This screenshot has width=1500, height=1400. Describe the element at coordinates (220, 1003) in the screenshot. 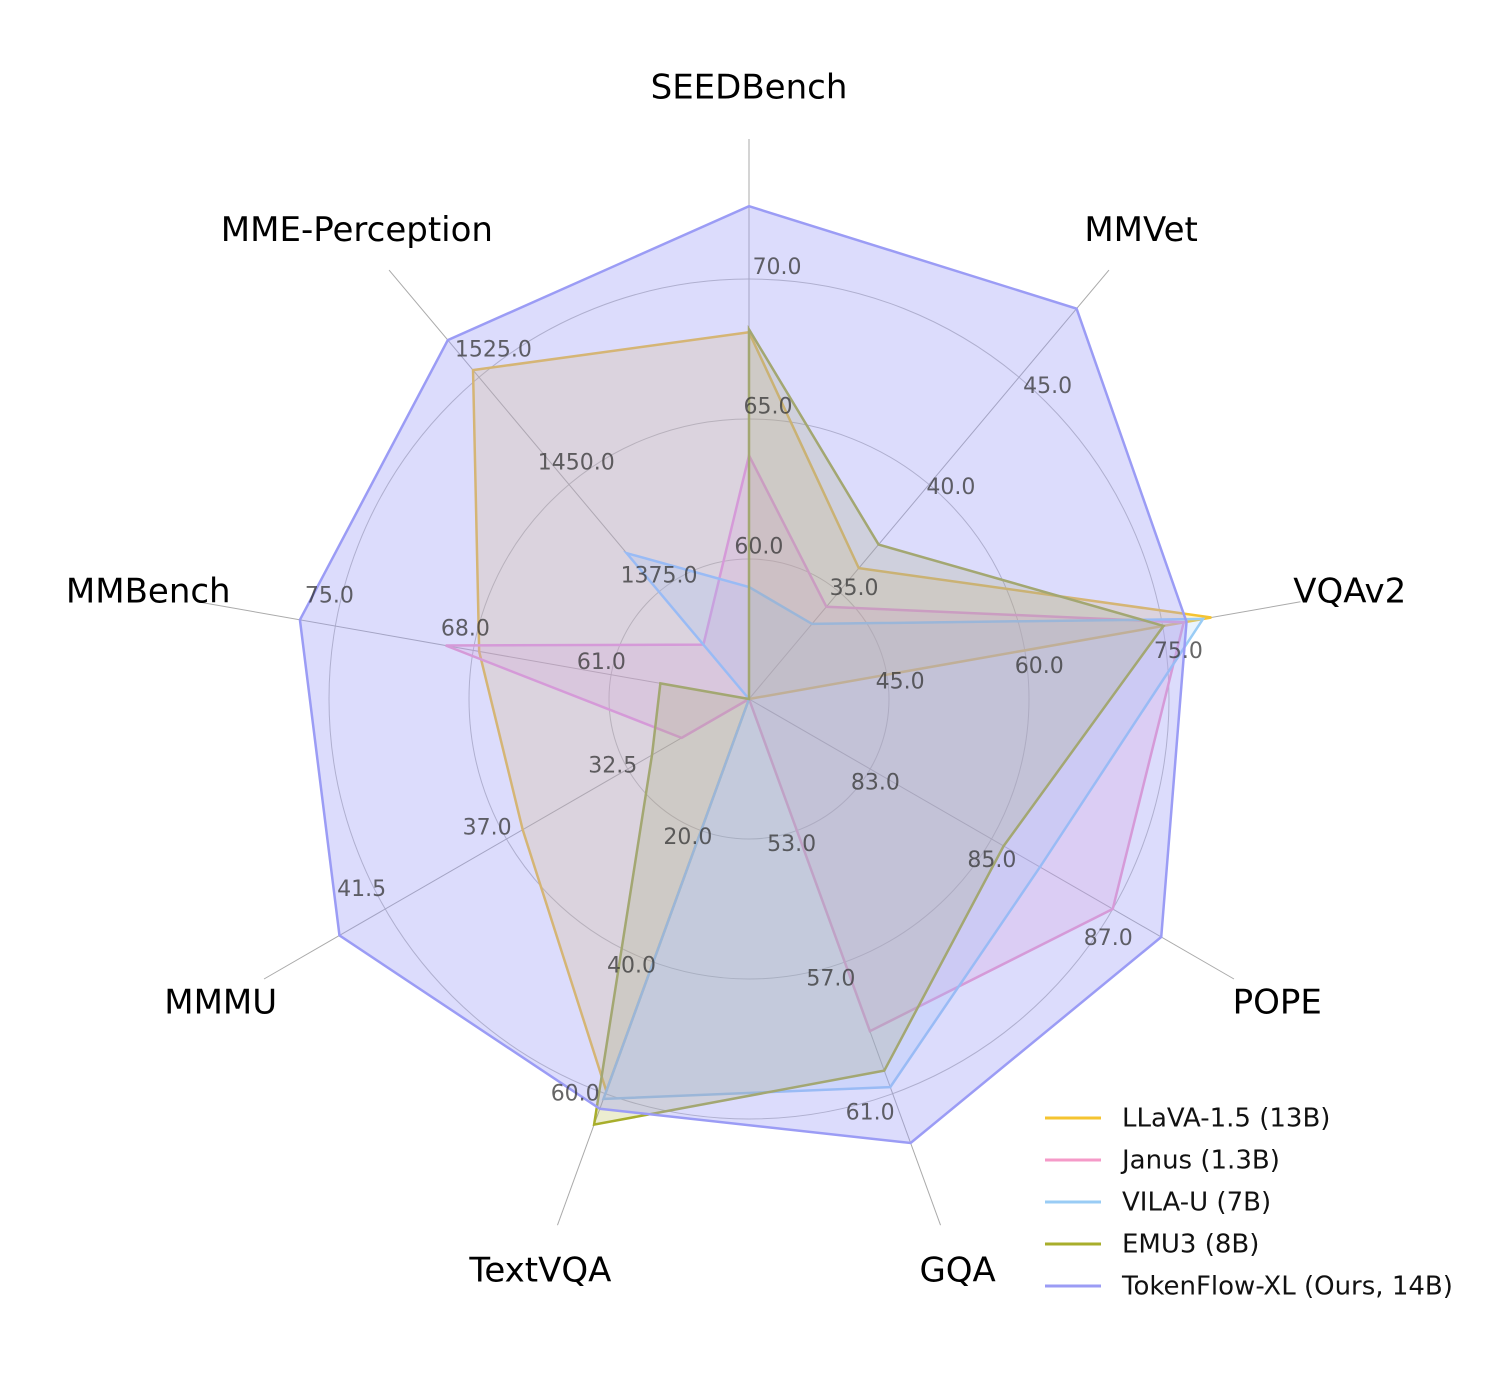

I see `axis-label: MMMU` at that location.